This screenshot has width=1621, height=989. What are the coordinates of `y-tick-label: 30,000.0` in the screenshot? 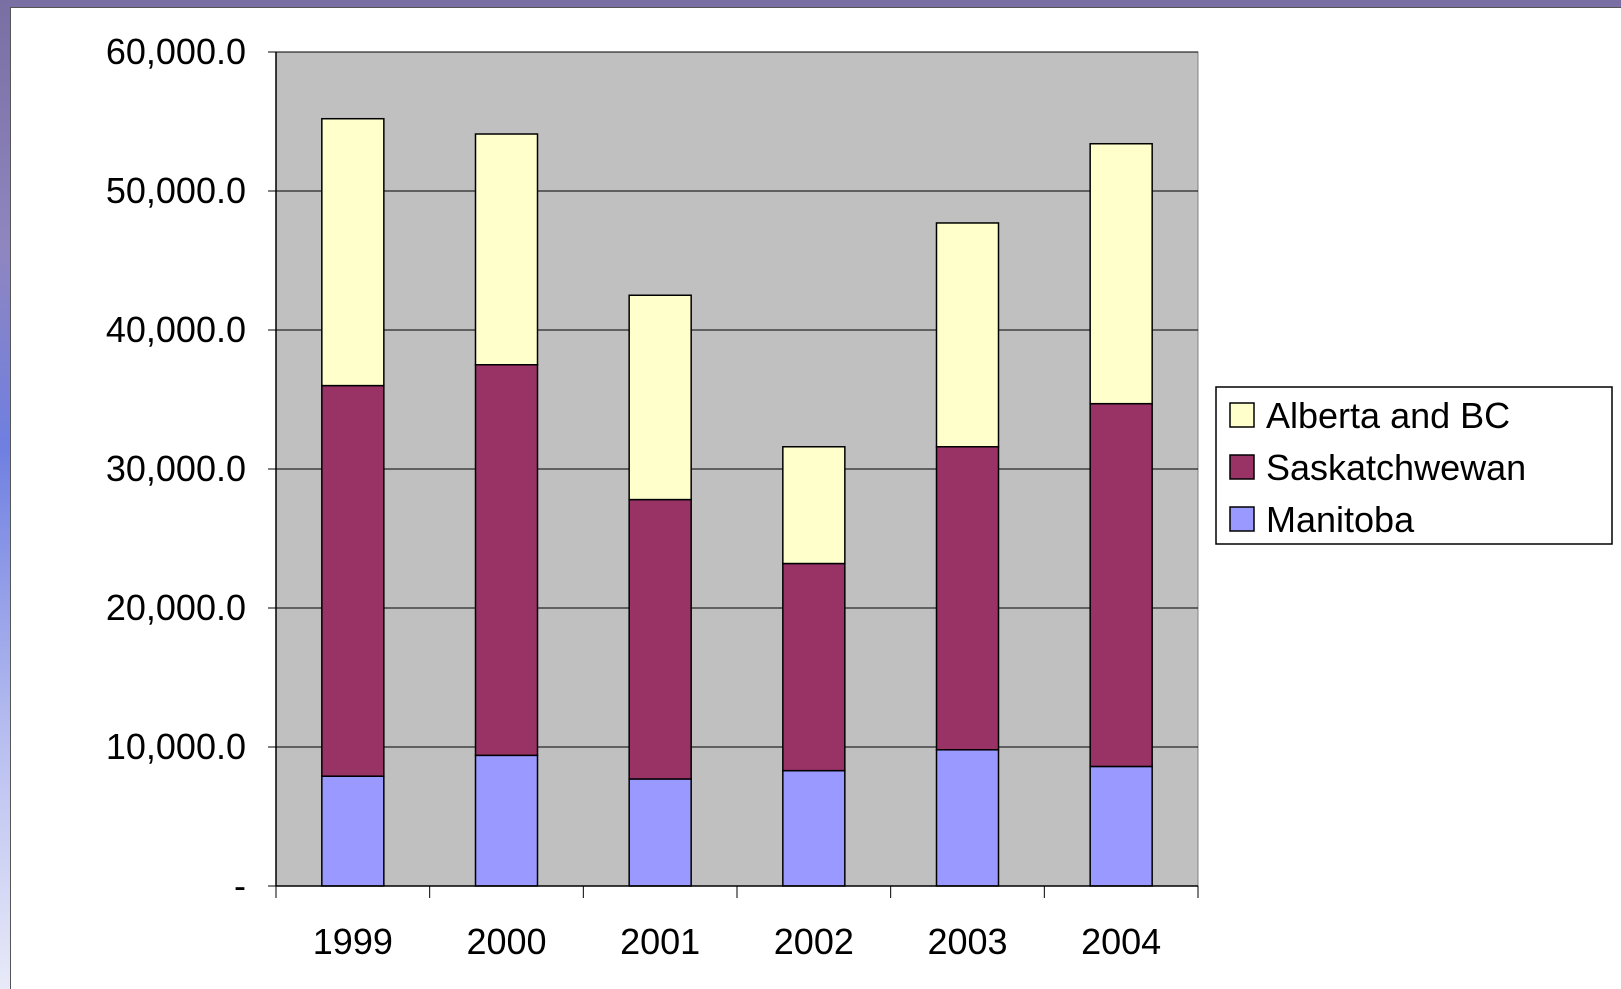 It's located at (176, 468).